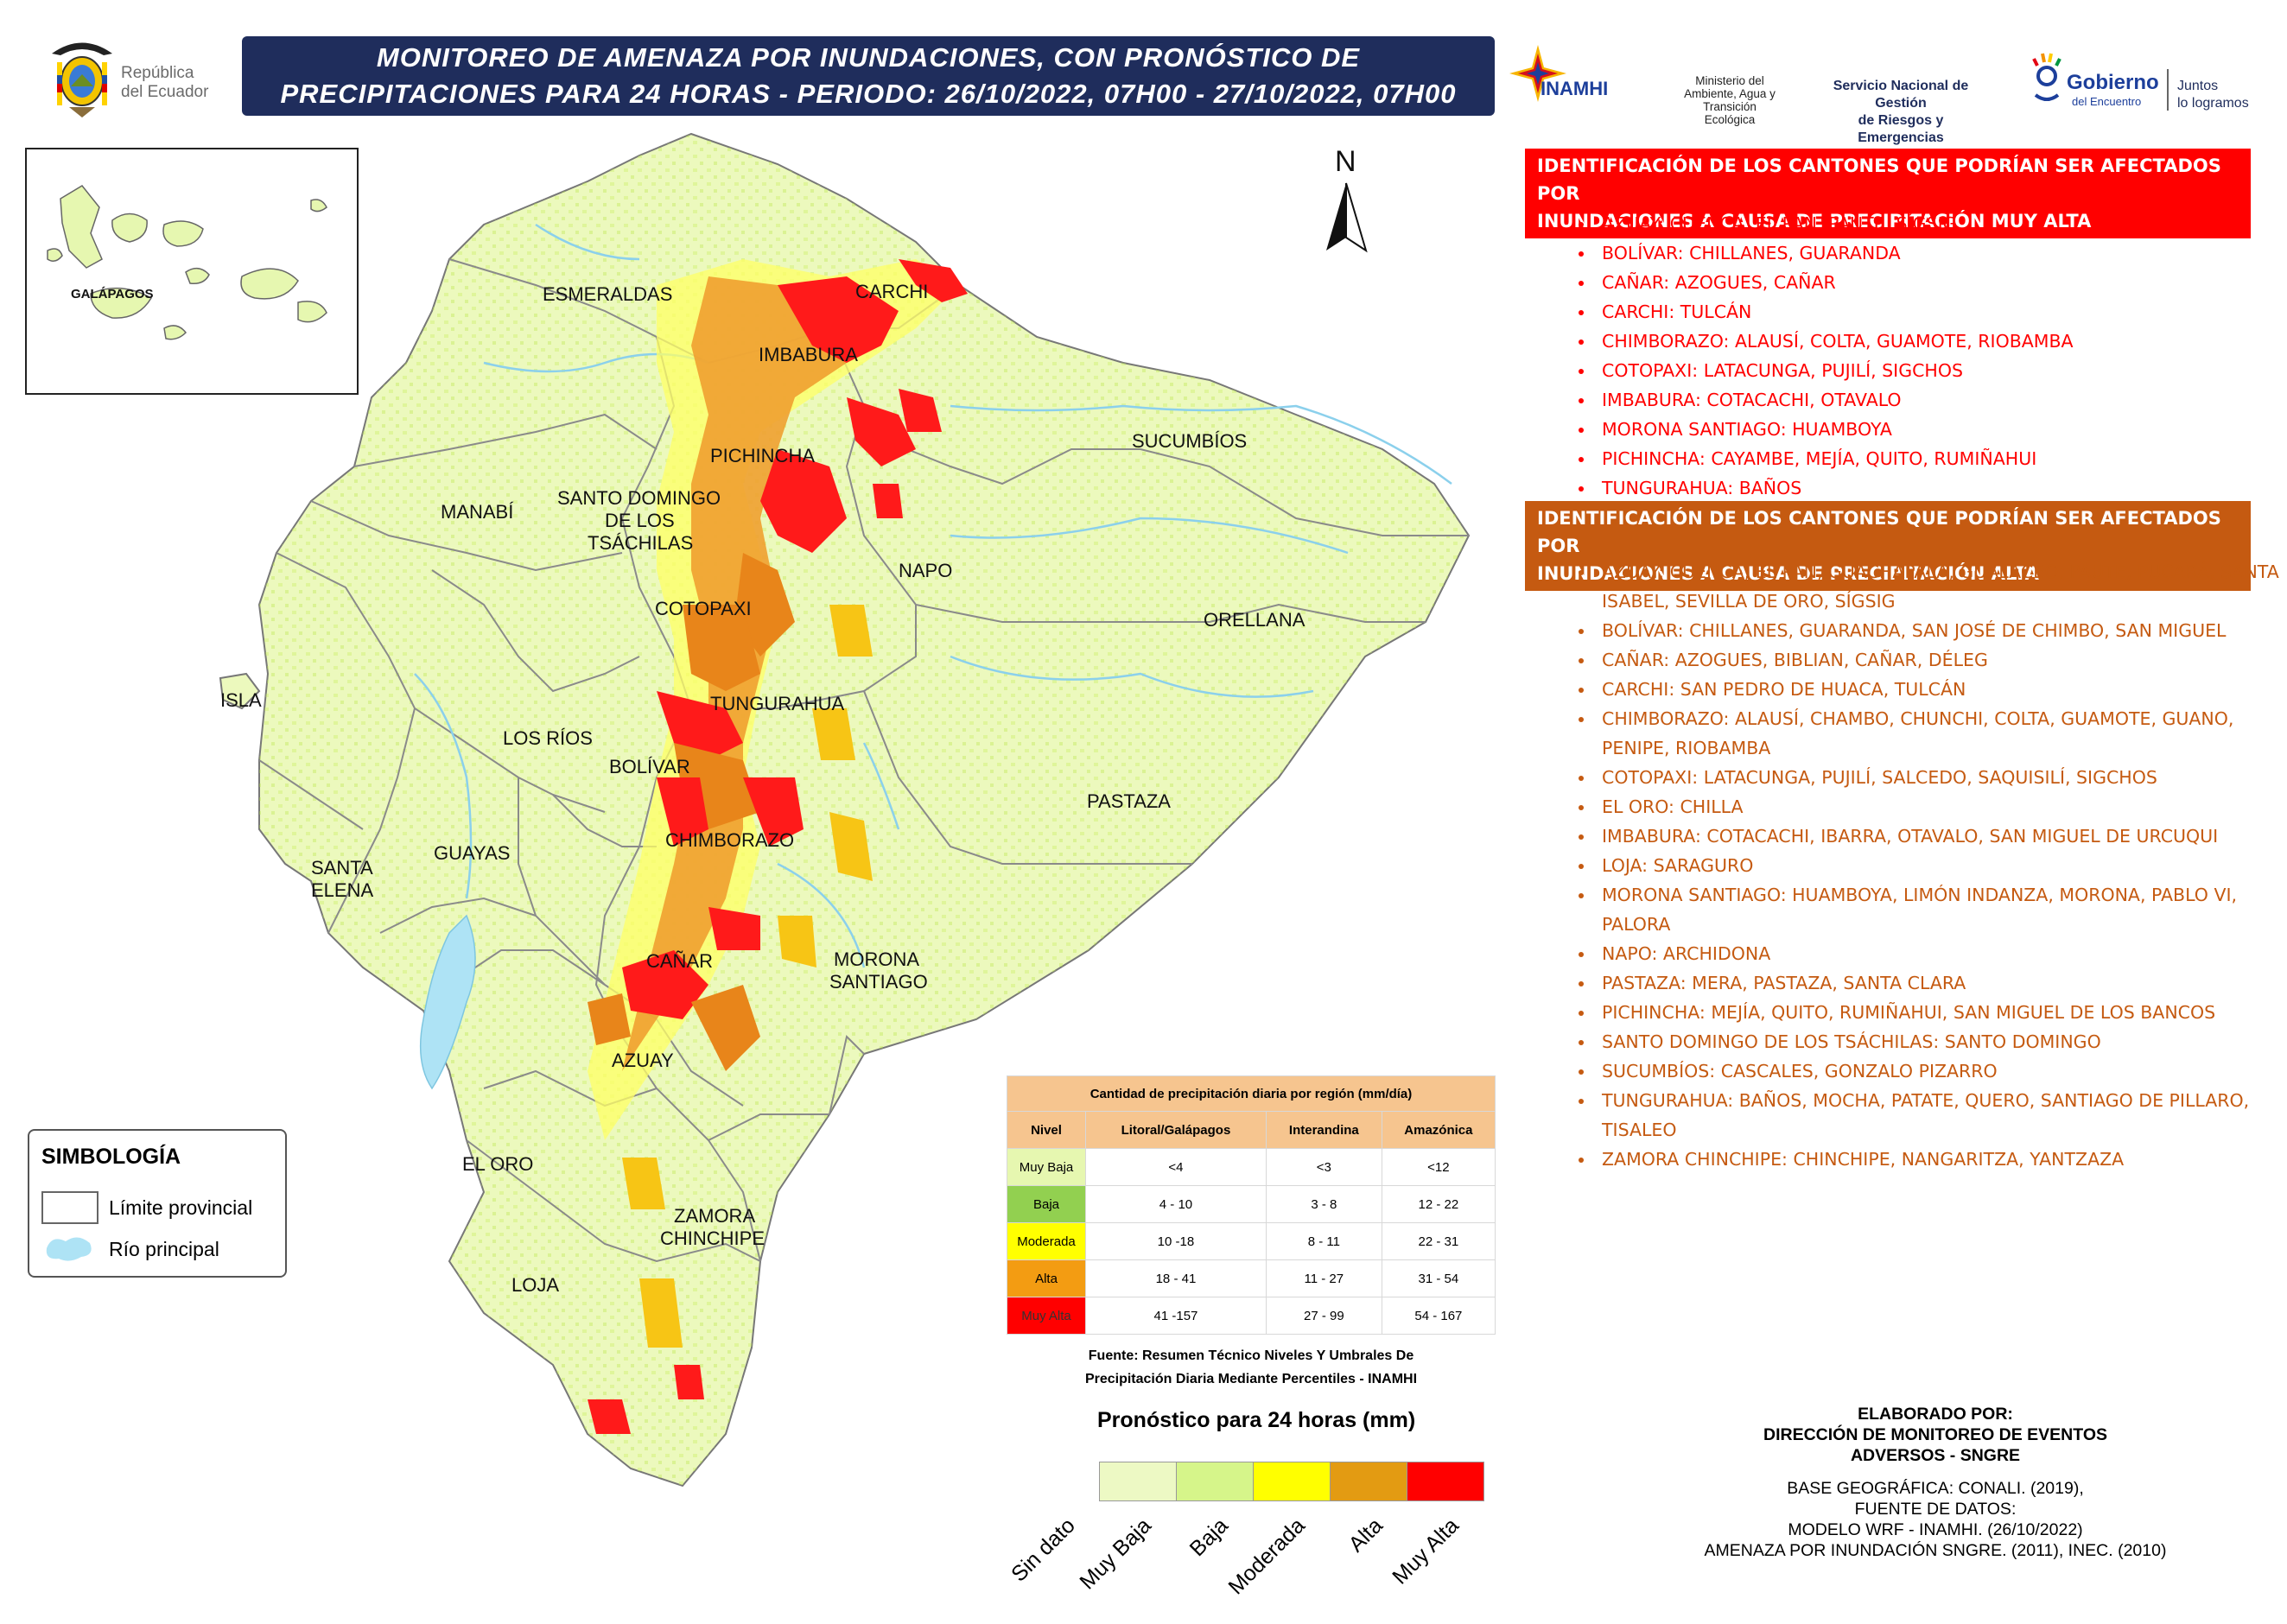 This screenshot has width=2287, height=1624. Describe the element at coordinates (2213, 95) in the screenshot. I see `juntos-logo: Juntos lo logramos` at that location.